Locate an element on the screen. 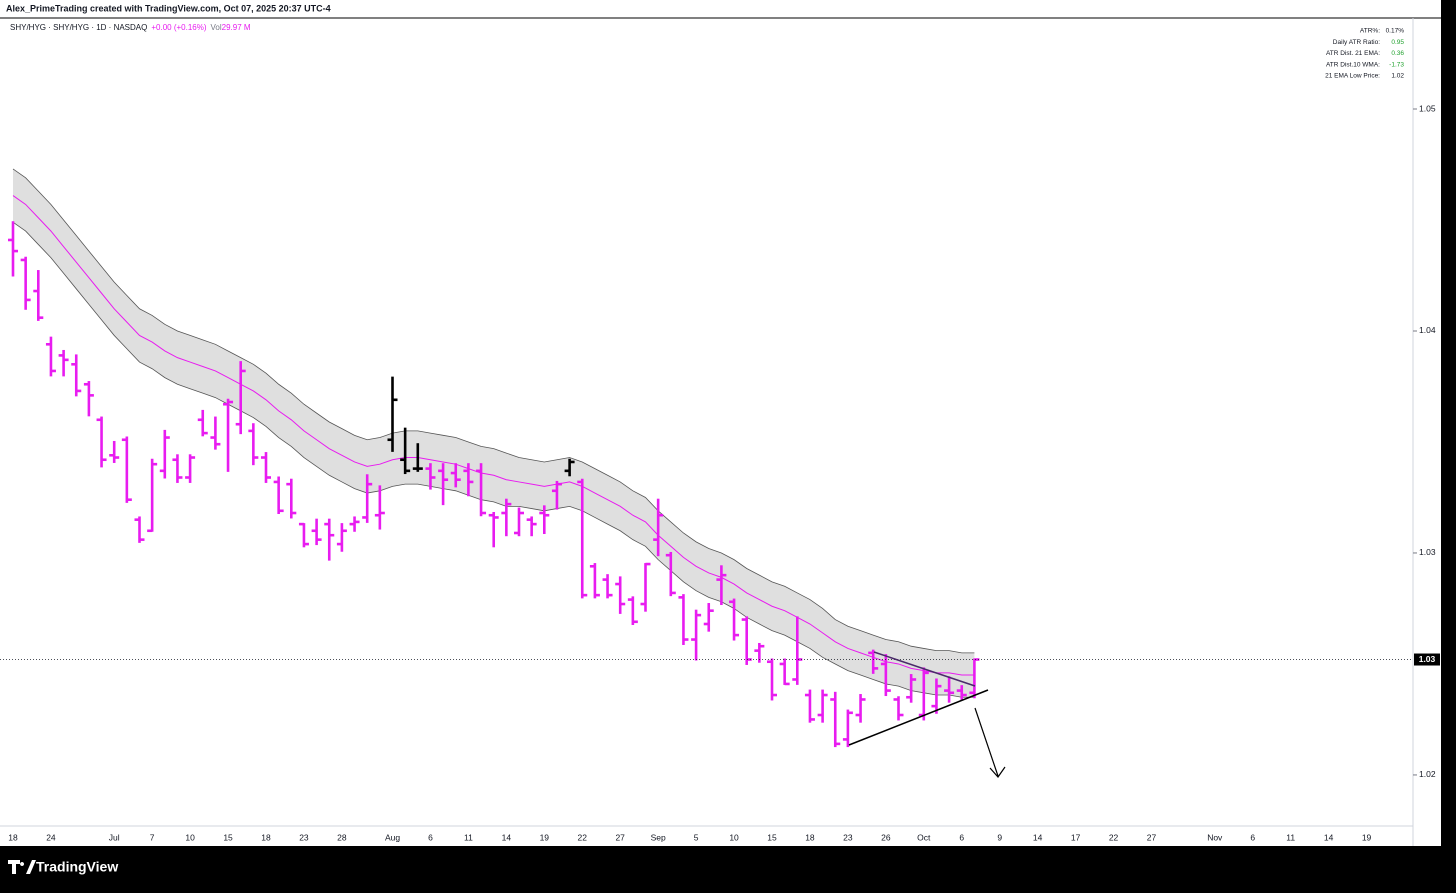  x-tick-label: Oct is located at coordinates (924, 837).